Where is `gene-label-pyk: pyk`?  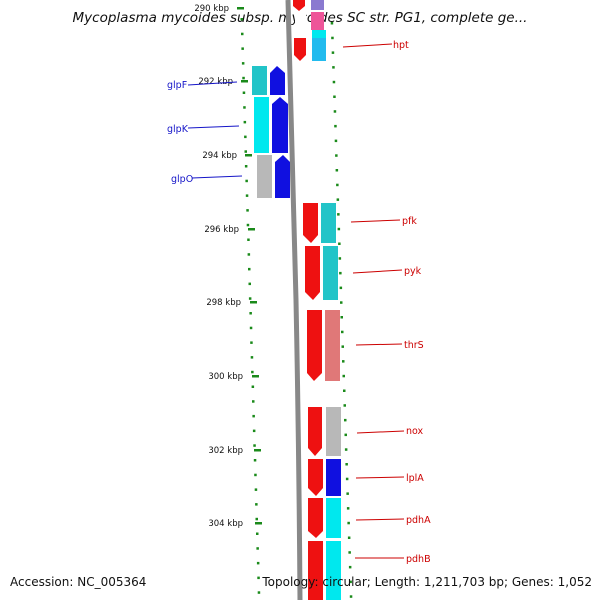
gene-label-pyk: pyk is located at coordinates (413, 271).